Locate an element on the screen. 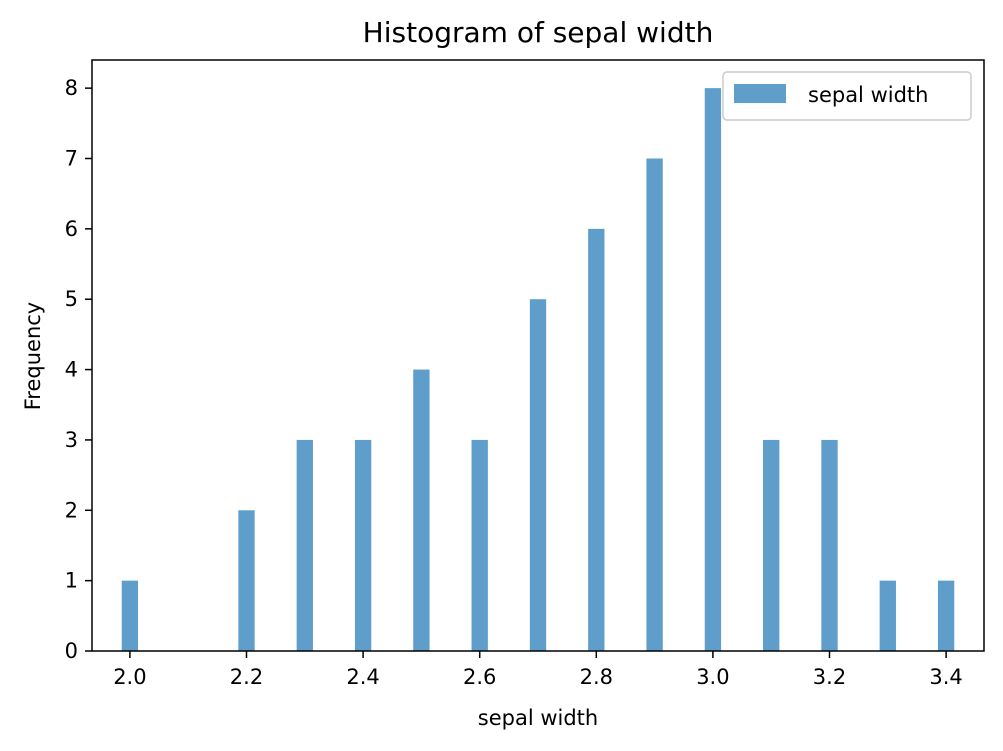 Image resolution: width=1003 pixels, height=751 pixels. x-tick-label: 2.8 is located at coordinates (596, 677).